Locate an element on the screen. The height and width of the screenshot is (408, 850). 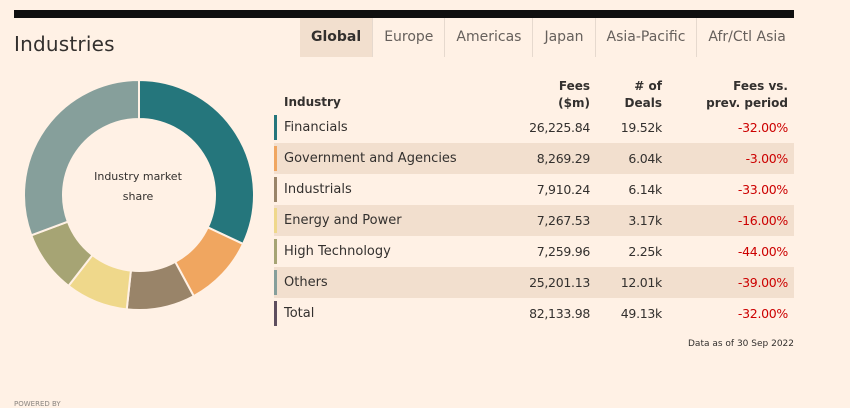
tab-japan: Japan is located at coordinates (563, 37).